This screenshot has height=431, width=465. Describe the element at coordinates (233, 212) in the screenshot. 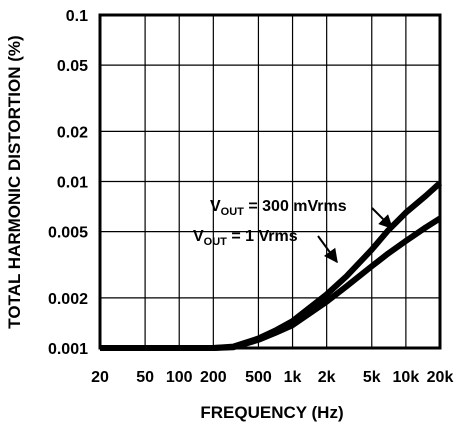

I see `annotation-300mvrms-sub: OUT` at that location.